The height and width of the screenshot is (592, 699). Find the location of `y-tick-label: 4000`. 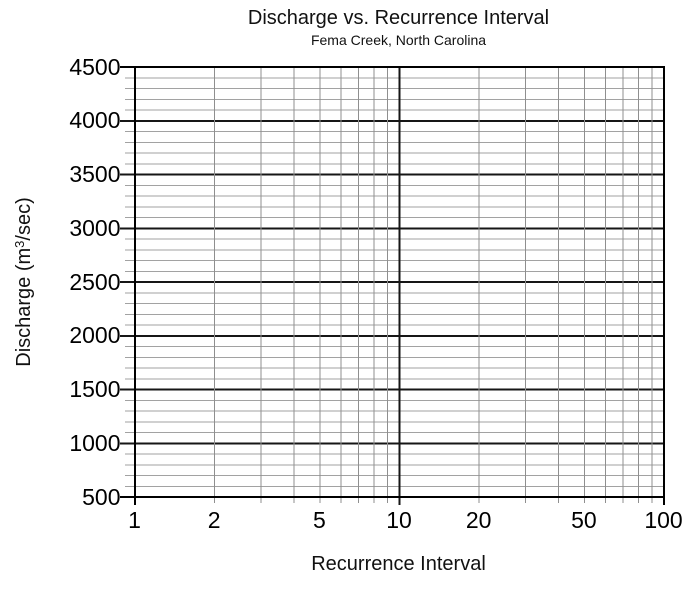

y-tick-label: 4000 is located at coordinates (95, 120).